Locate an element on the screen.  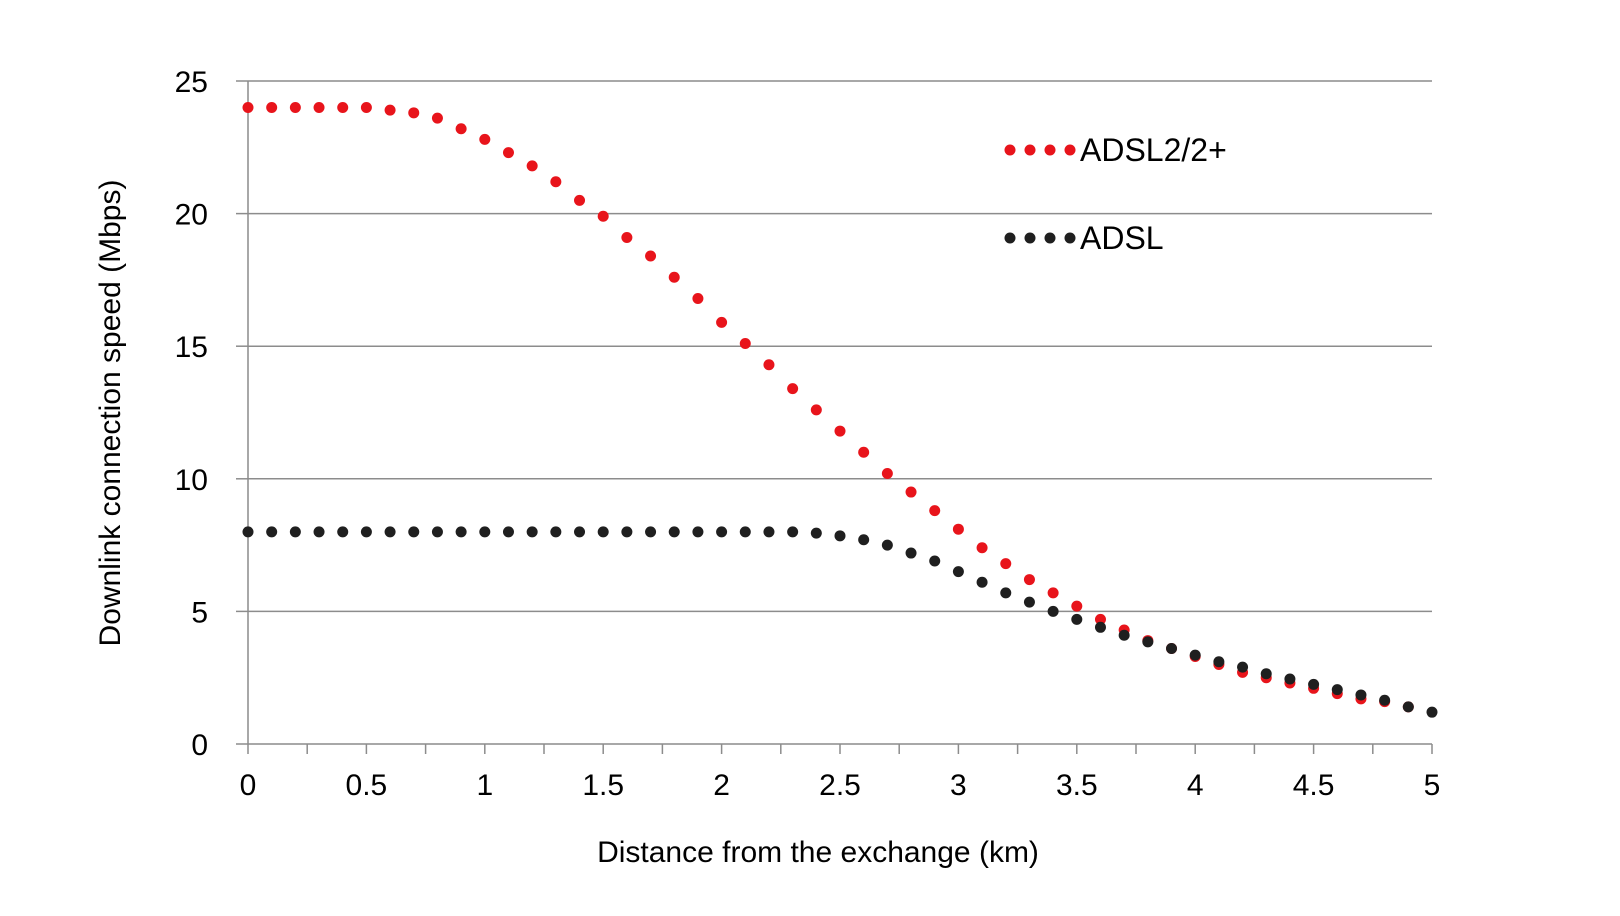
x-tick-label: 5 is located at coordinates (1432, 785).